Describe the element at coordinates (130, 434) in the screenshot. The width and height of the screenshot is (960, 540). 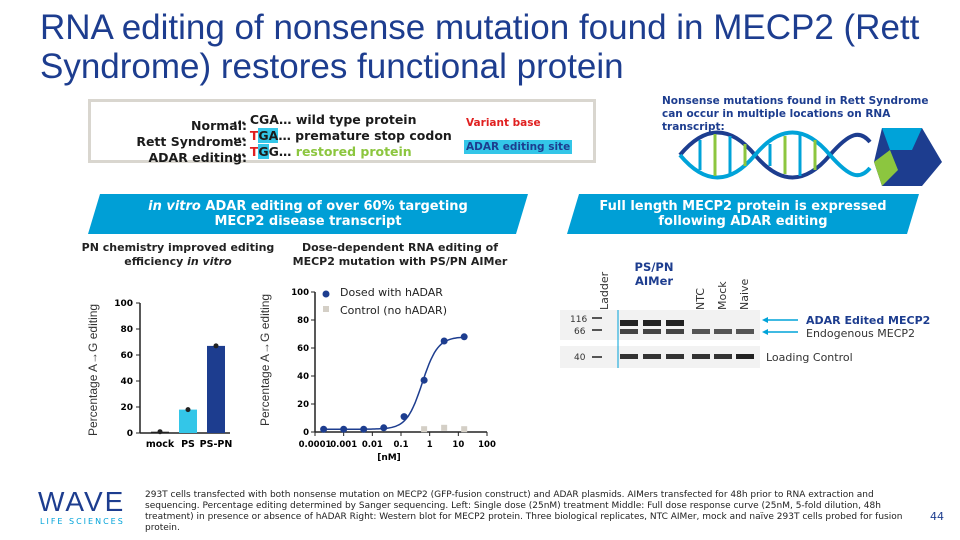
I see `bar-y-tick-label: 0` at that location.